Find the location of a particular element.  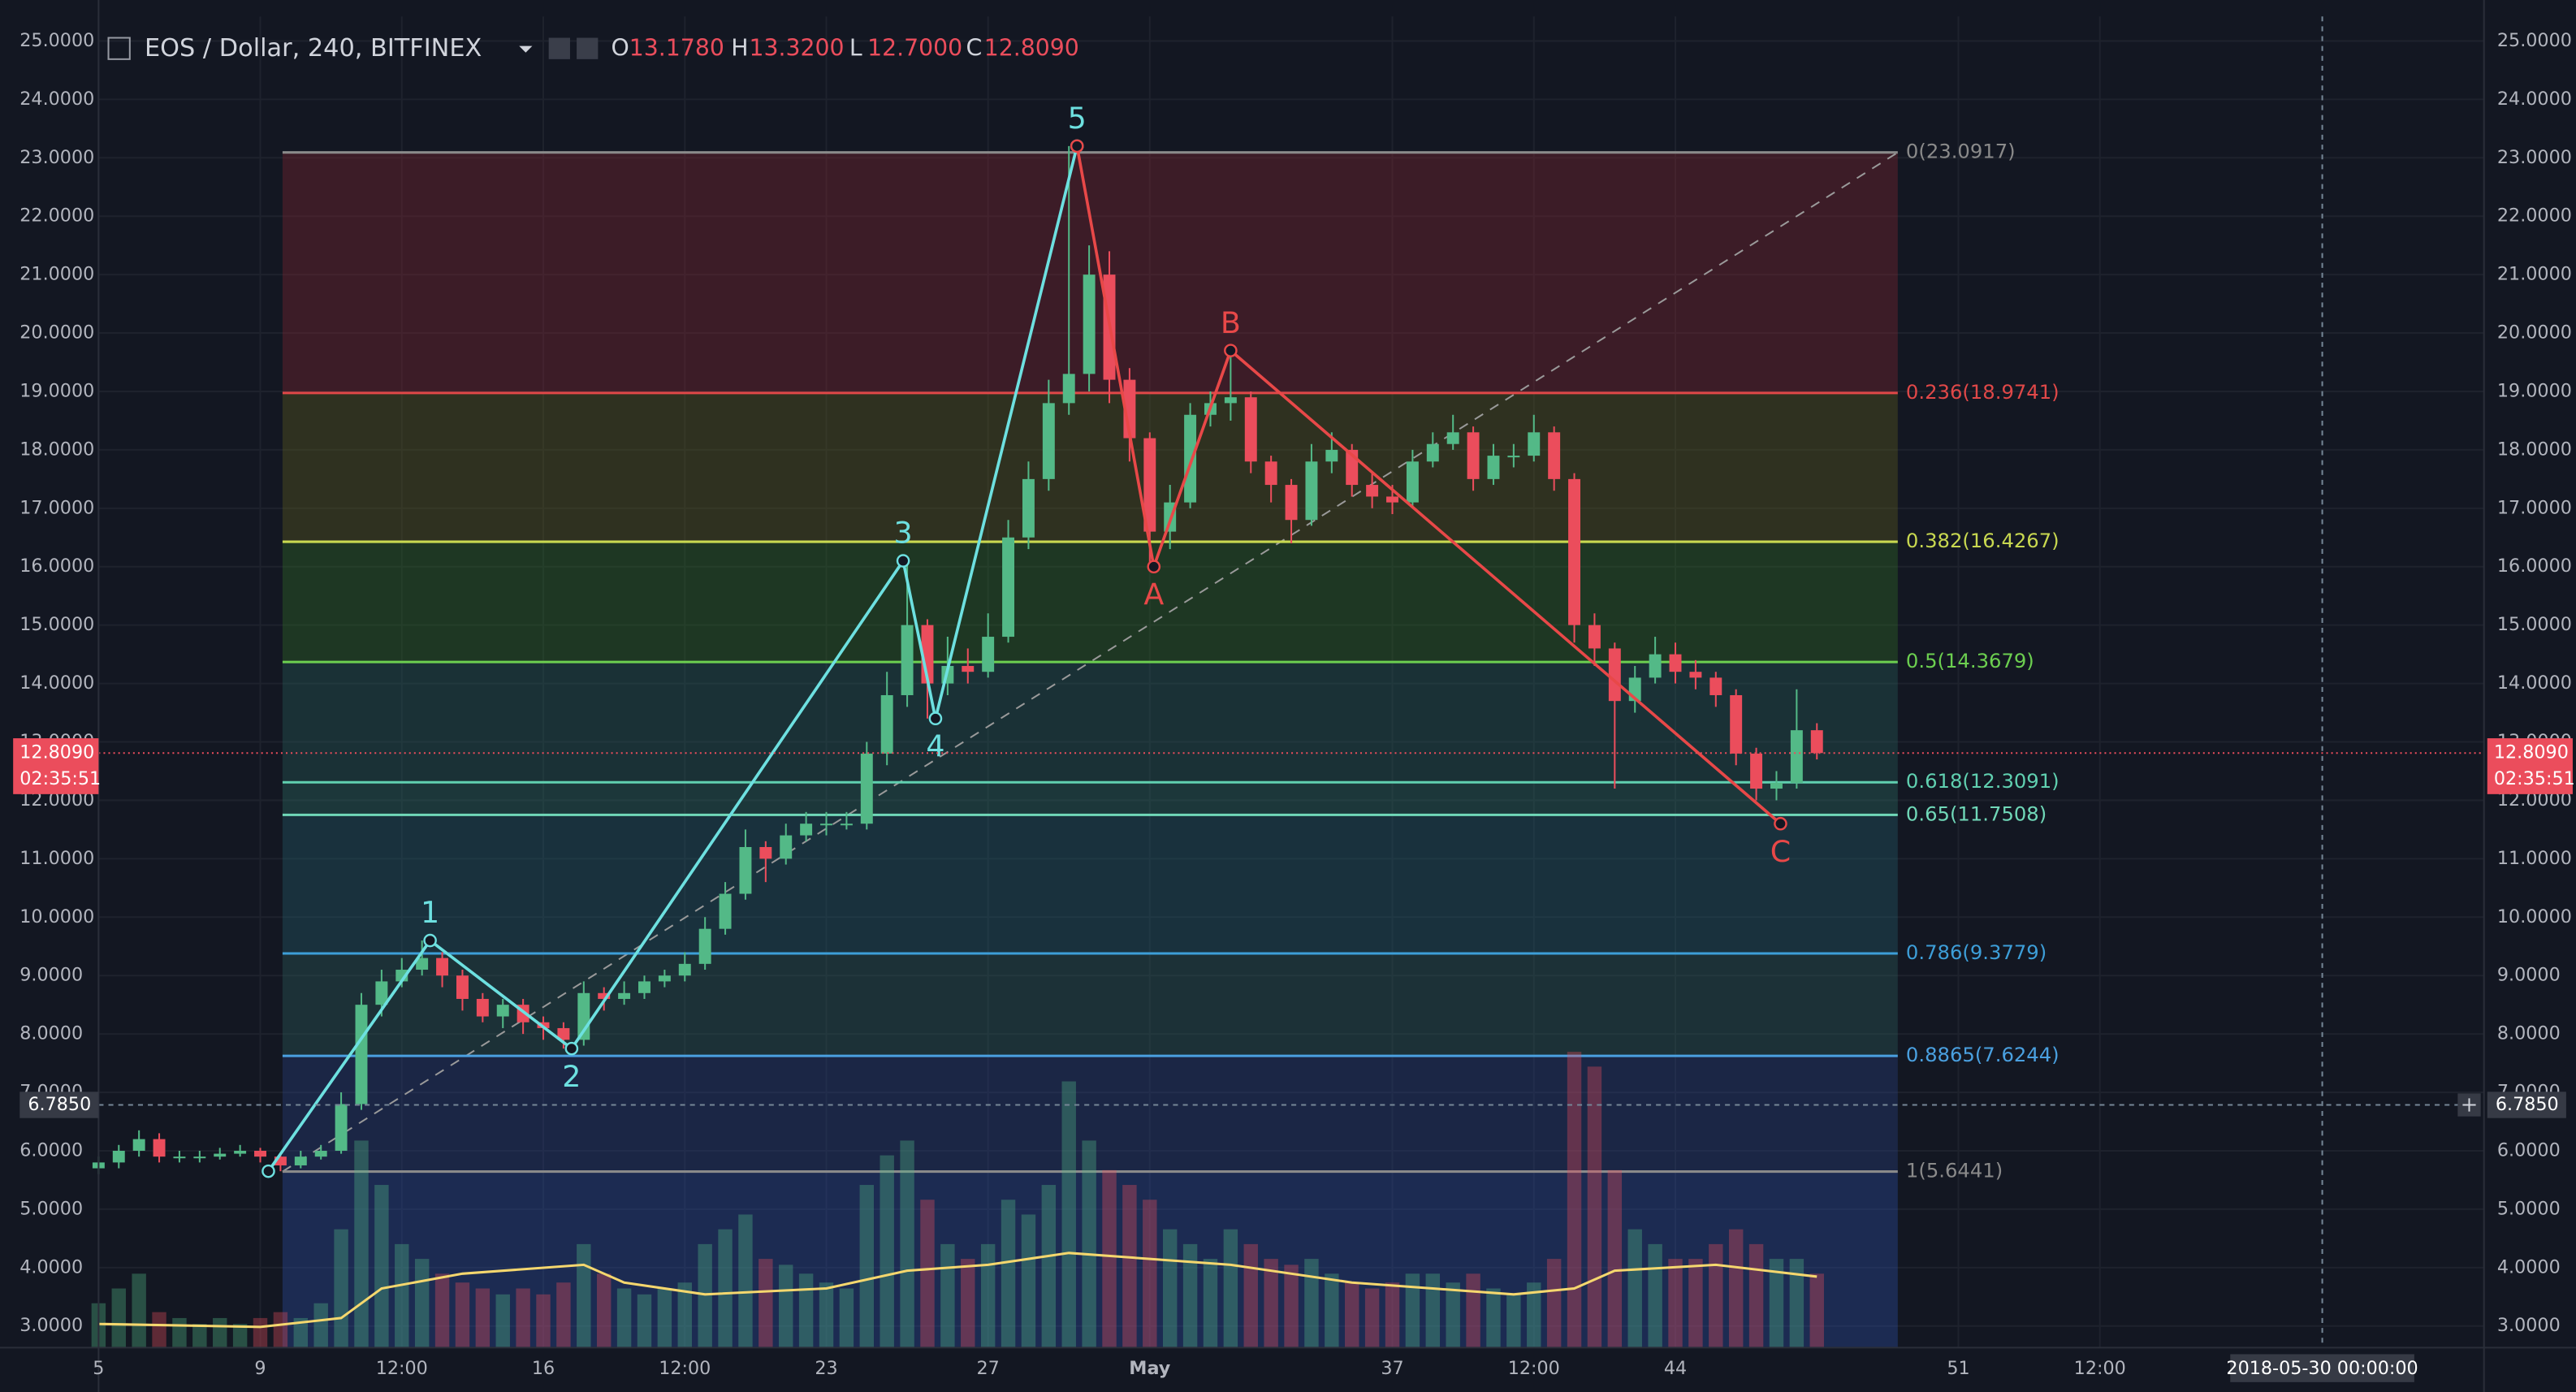

wave-label: 4 is located at coordinates (935, 746).